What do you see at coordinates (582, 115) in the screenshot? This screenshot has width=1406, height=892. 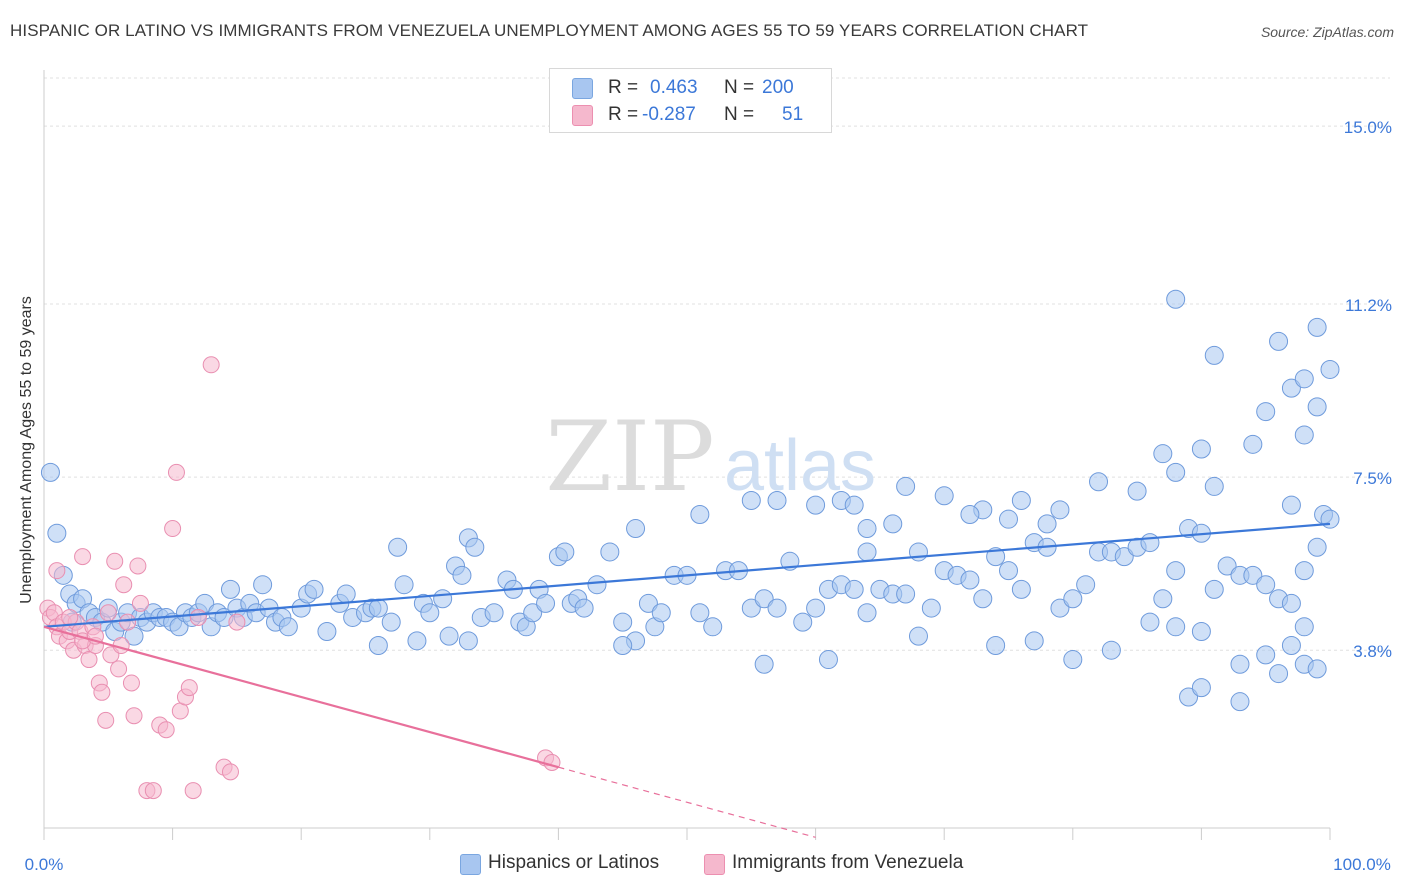 I see `legend-swatch-pink` at bounding box center [582, 115].